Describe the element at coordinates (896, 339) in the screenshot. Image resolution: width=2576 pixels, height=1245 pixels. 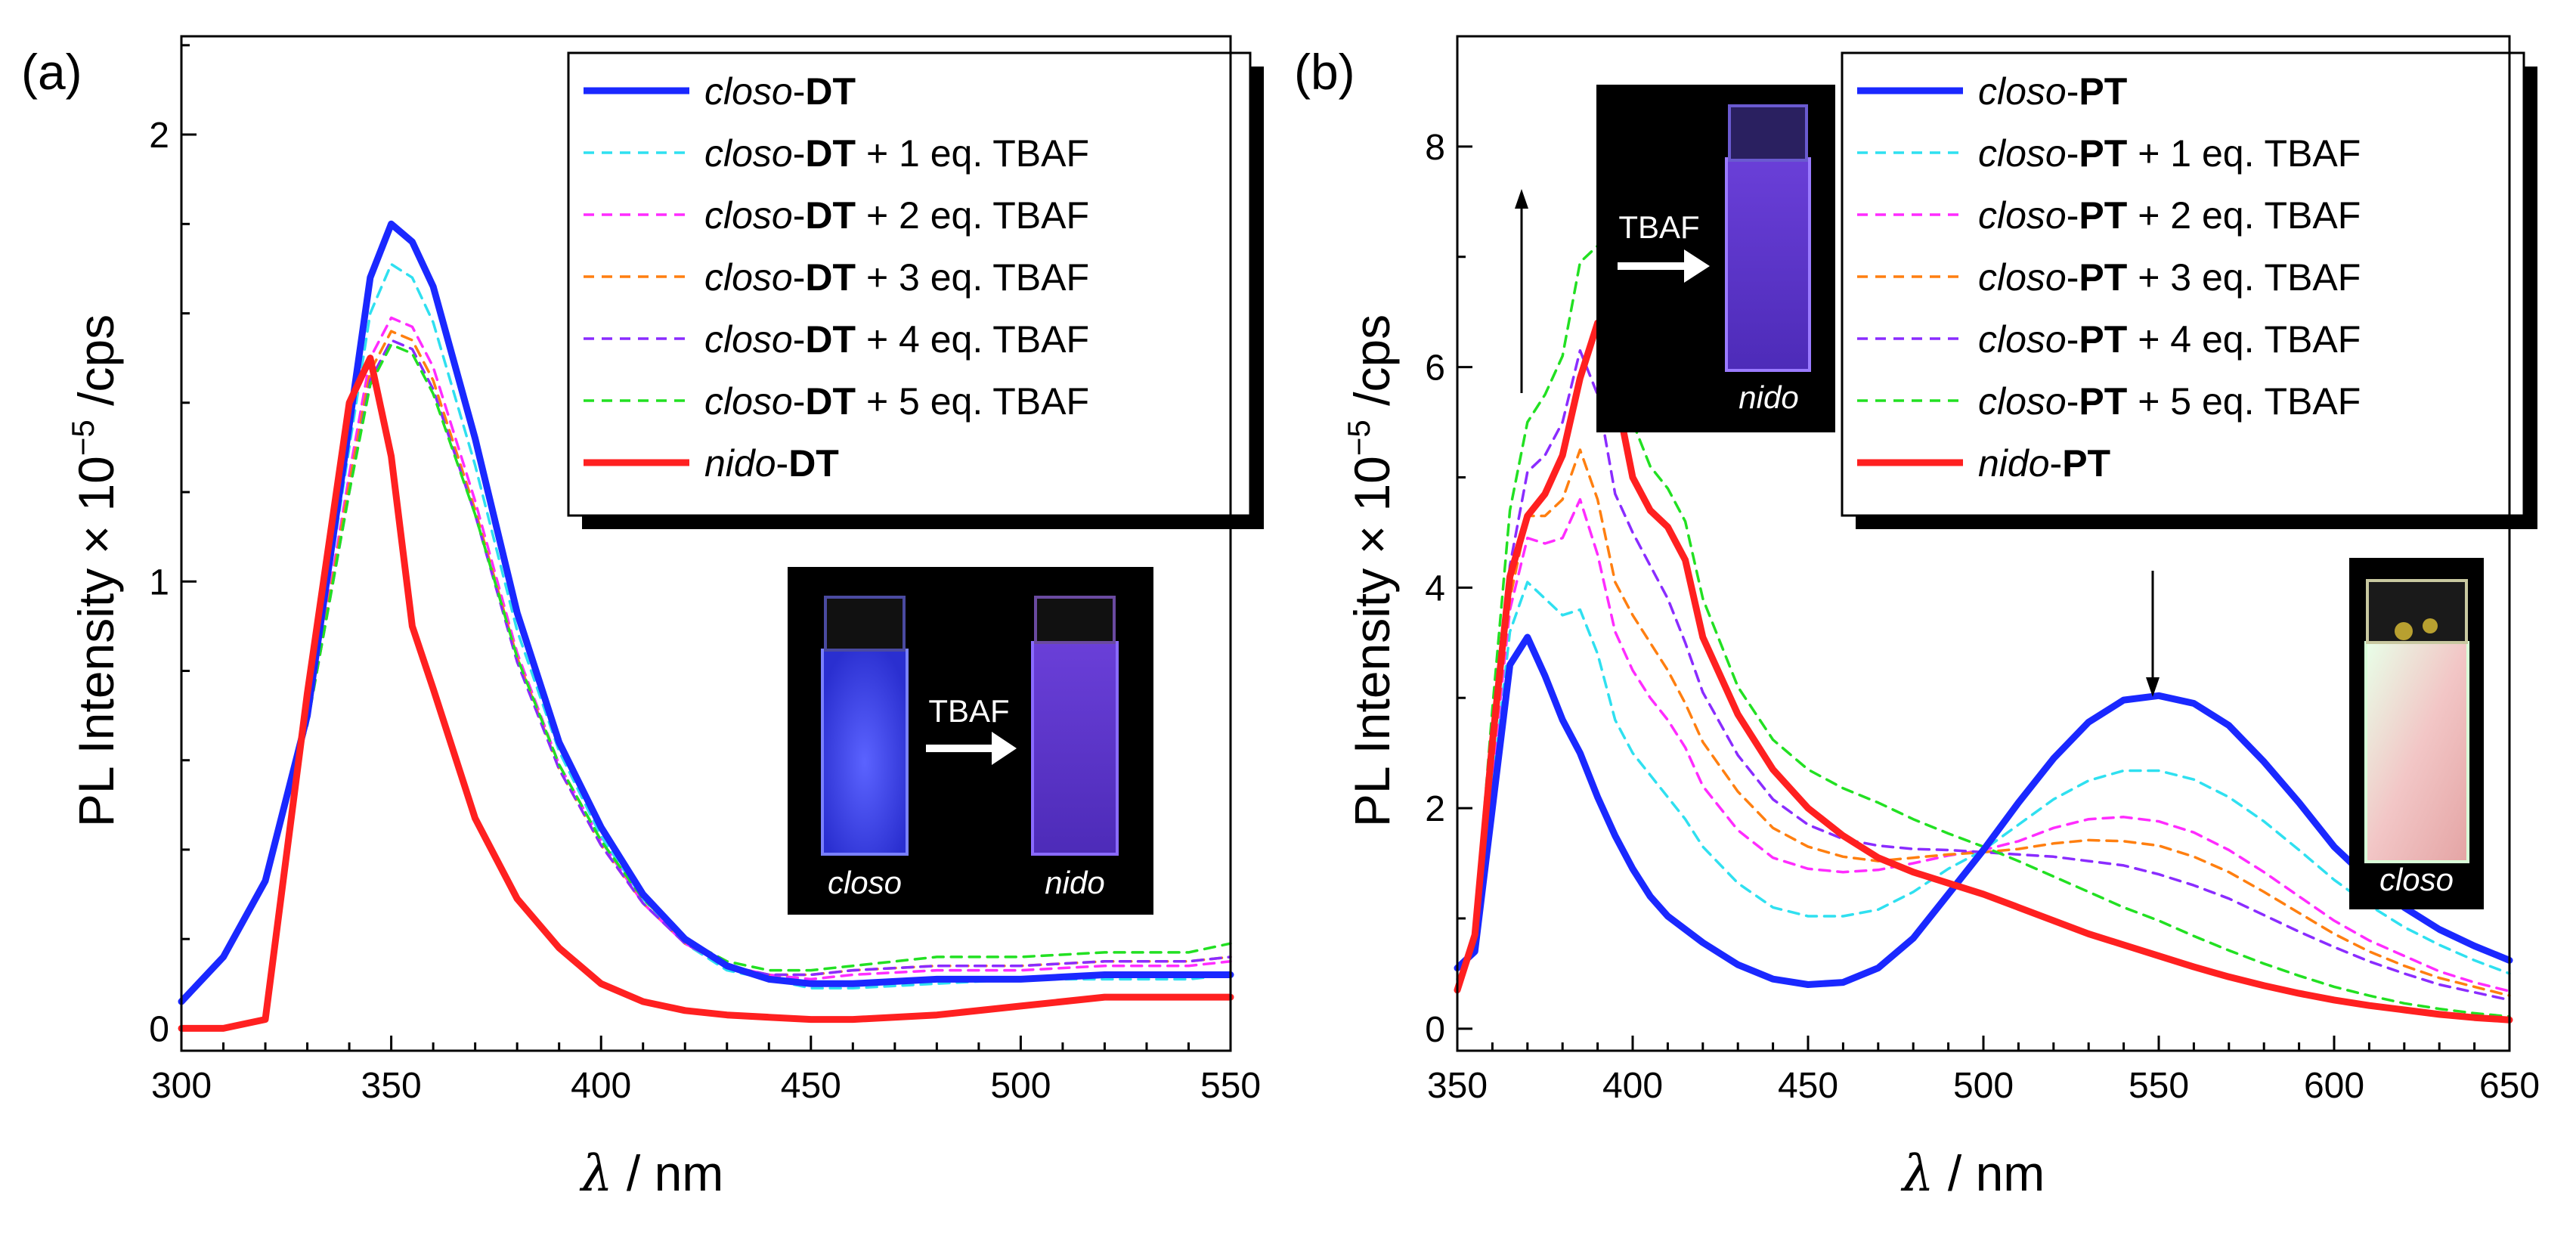
I see `legend-label: closo-DT + 4 eq. TBAF` at that location.